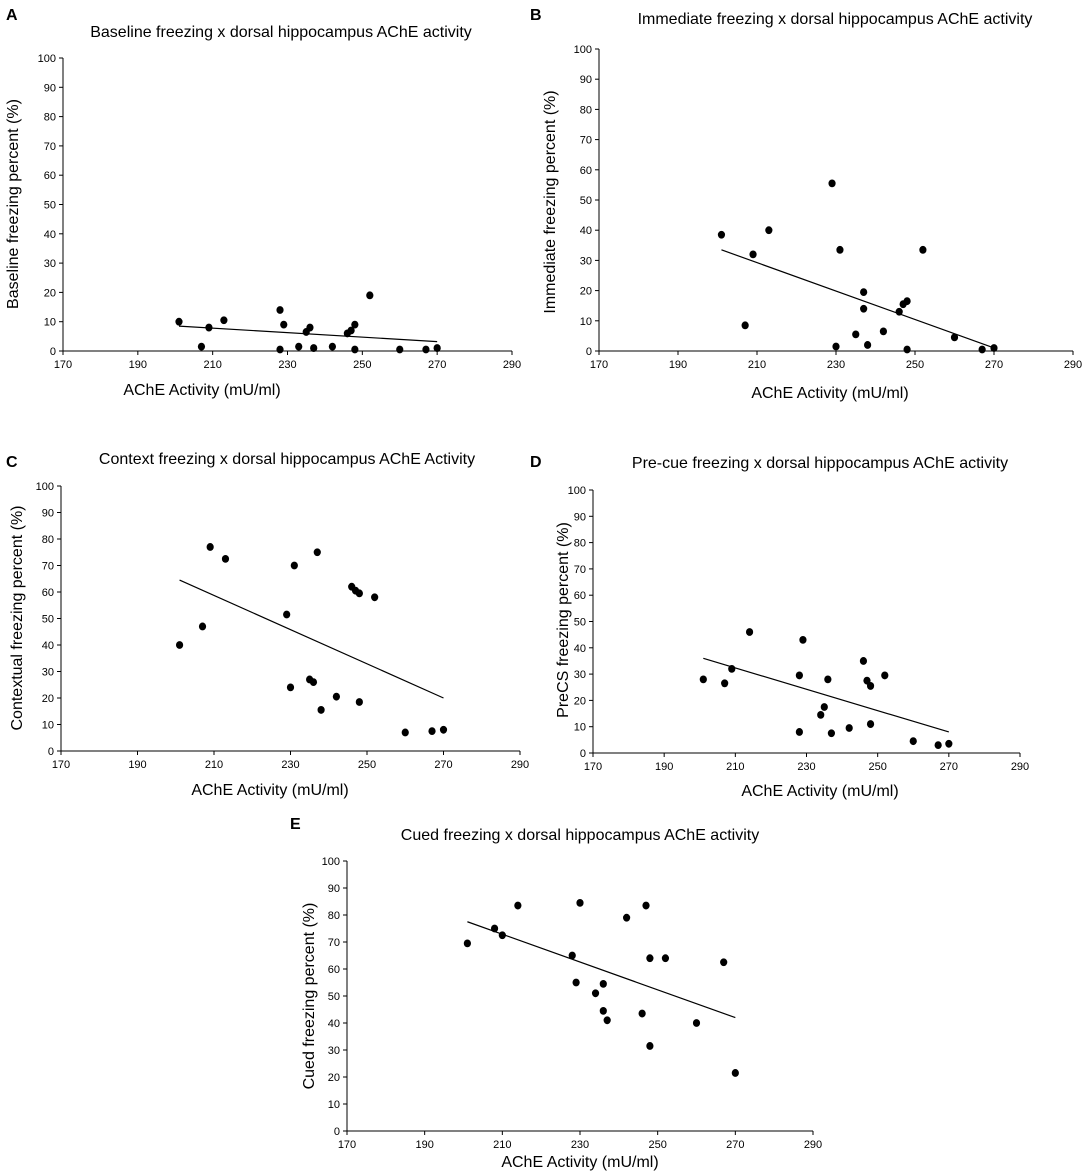  I want to click on x-tick-label: 230, so click(290, 765).